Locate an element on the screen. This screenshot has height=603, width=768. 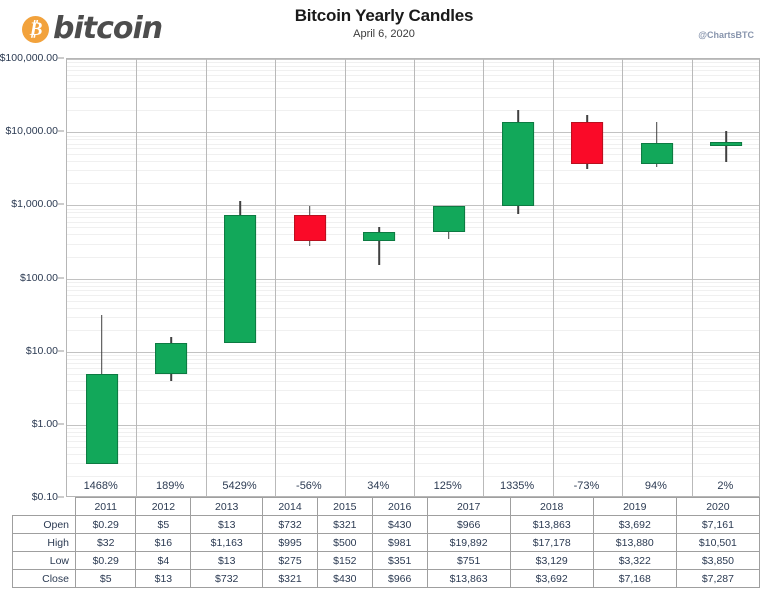
candlestick-2011 is located at coordinates (101, 277).